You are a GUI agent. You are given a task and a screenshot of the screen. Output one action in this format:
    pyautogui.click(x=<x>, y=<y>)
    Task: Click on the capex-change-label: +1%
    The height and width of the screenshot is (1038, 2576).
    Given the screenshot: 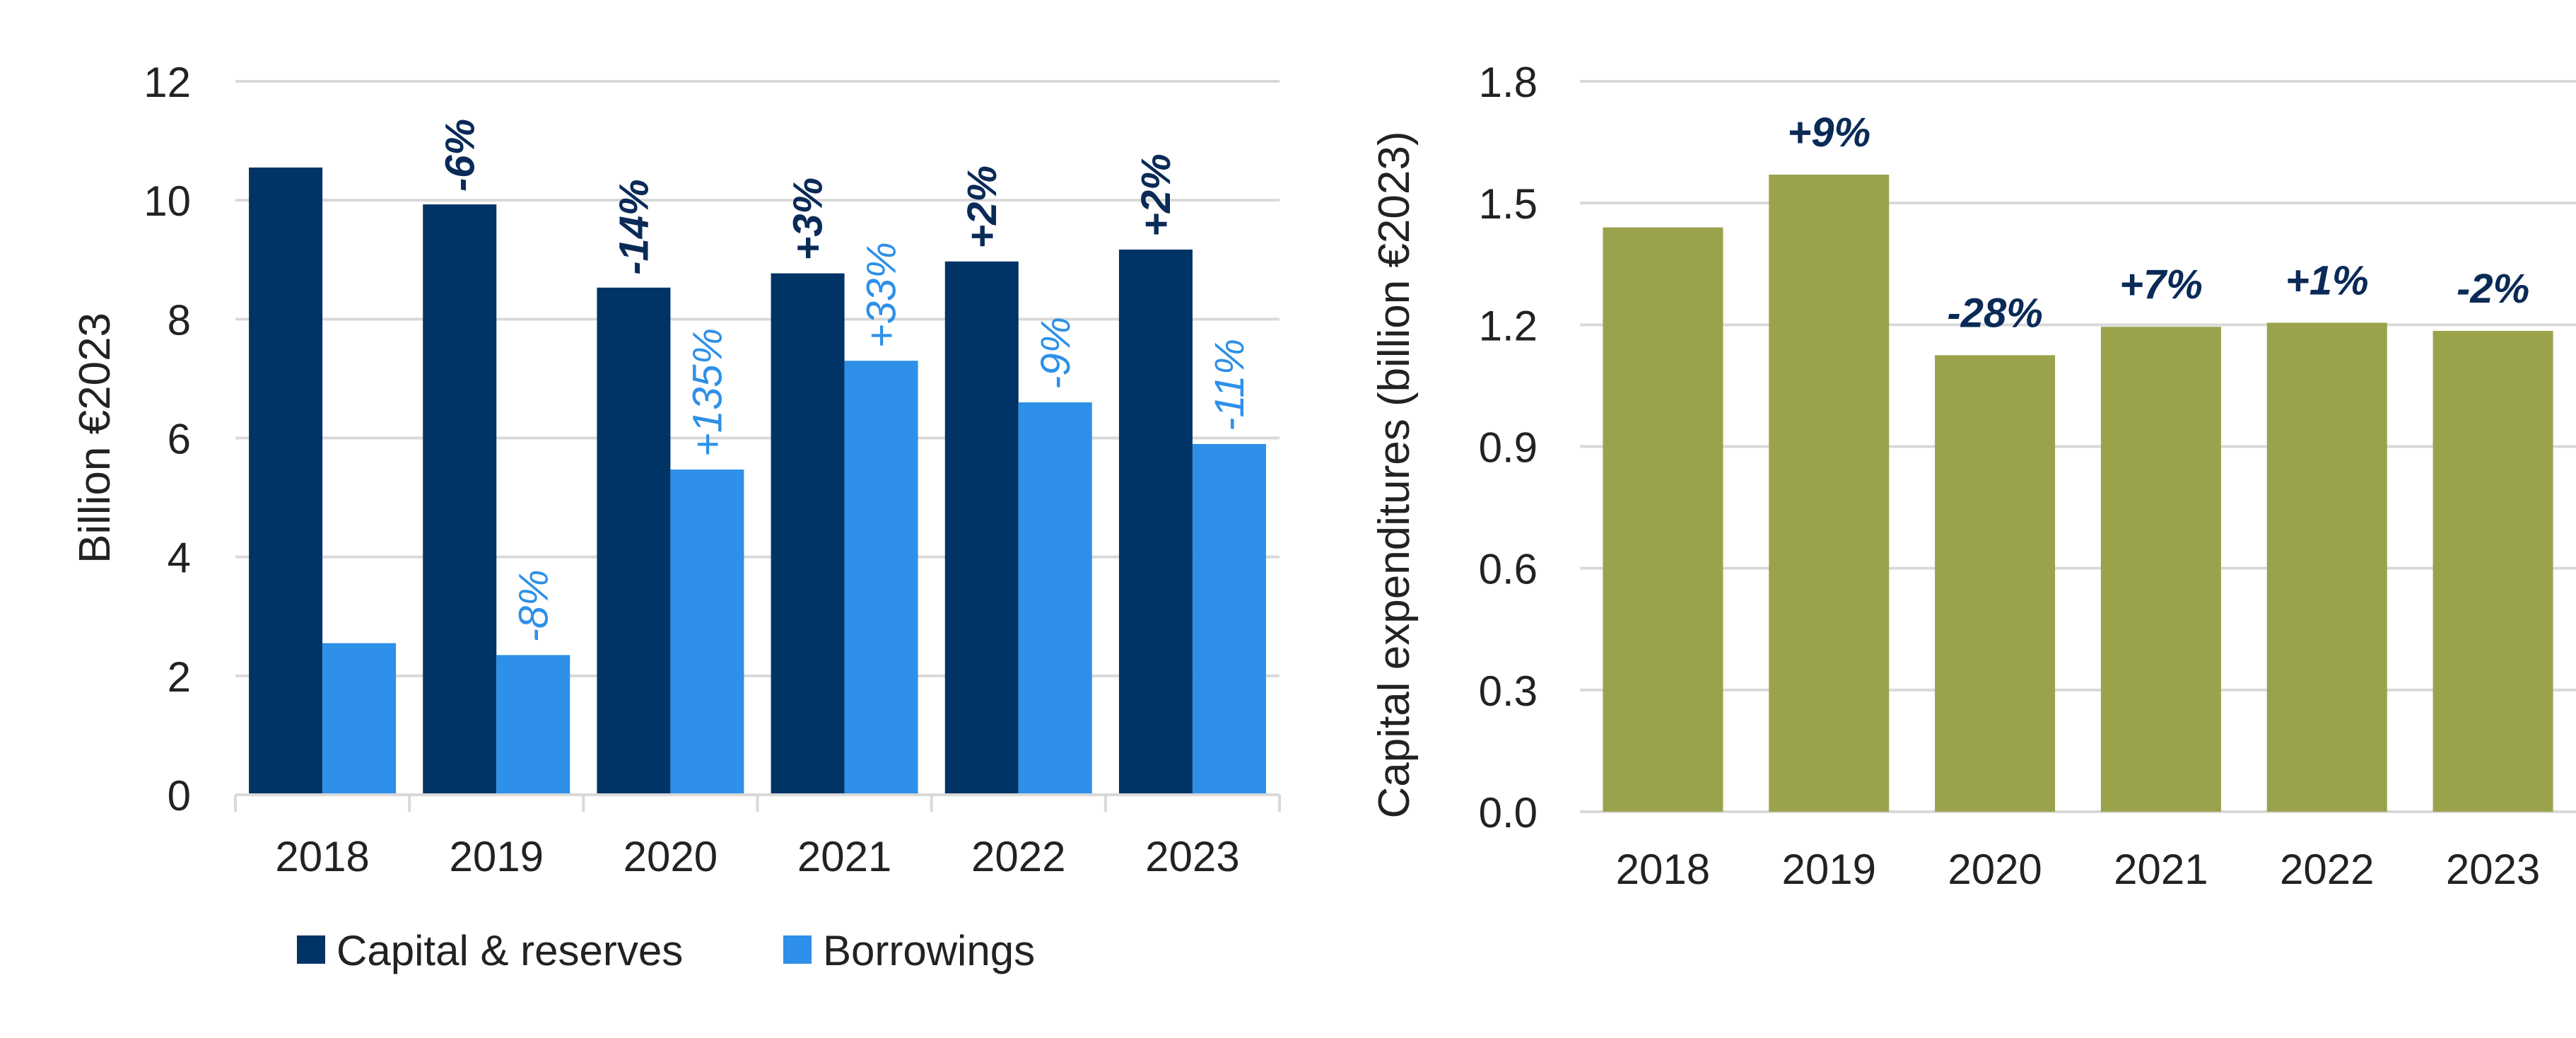 What is the action you would take?
    pyautogui.click(x=2327, y=280)
    